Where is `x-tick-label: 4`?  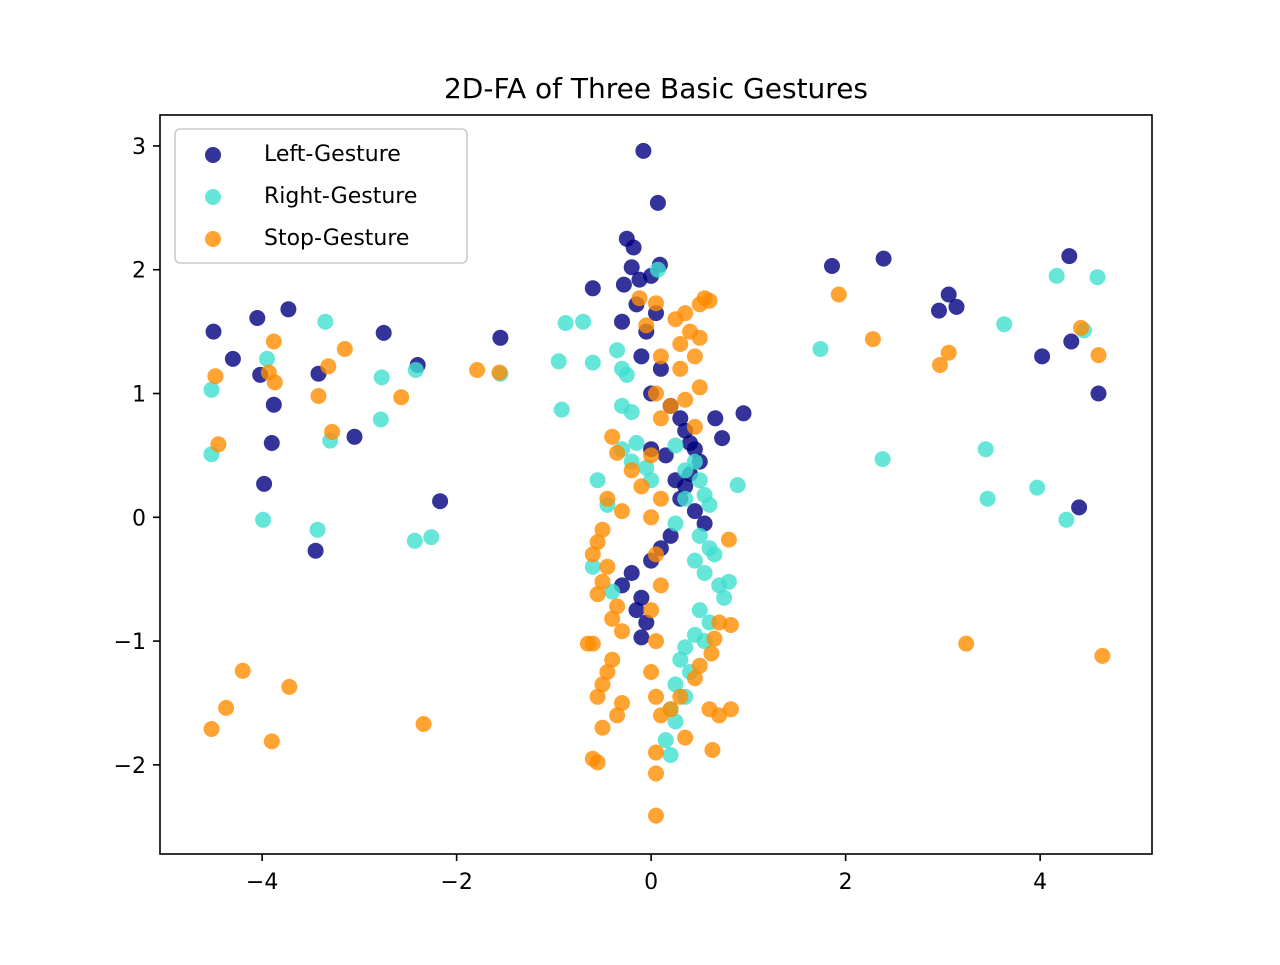
x-tick-label: 4 is located at coordinates (1040, 882).